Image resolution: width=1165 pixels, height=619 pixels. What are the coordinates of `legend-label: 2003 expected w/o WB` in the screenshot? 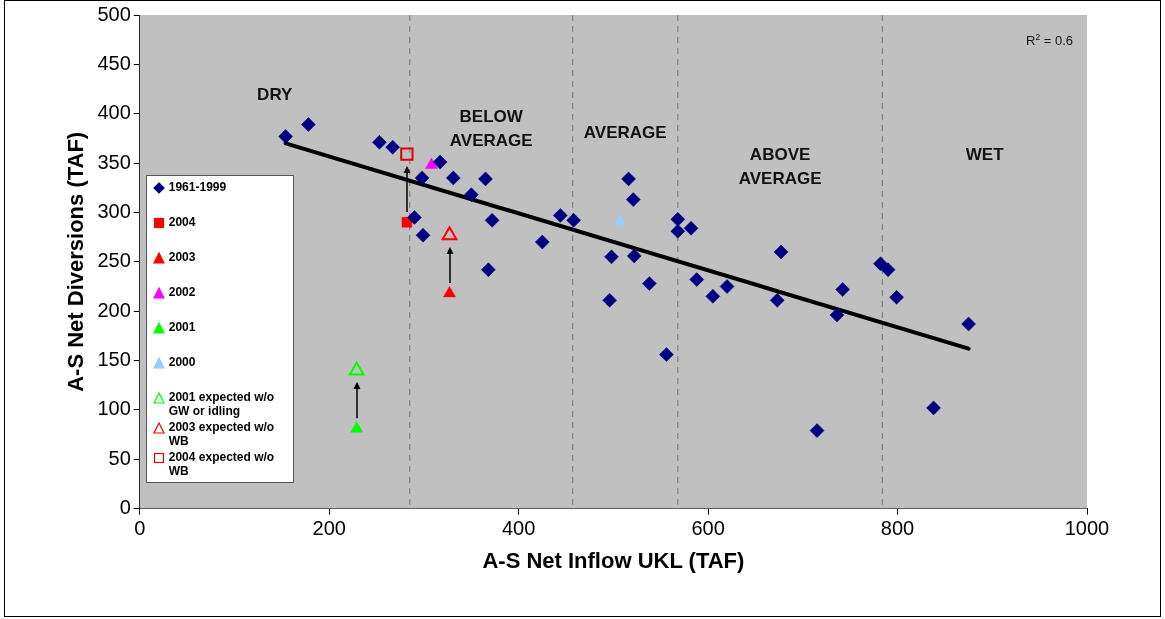 It's located at (222, 434).